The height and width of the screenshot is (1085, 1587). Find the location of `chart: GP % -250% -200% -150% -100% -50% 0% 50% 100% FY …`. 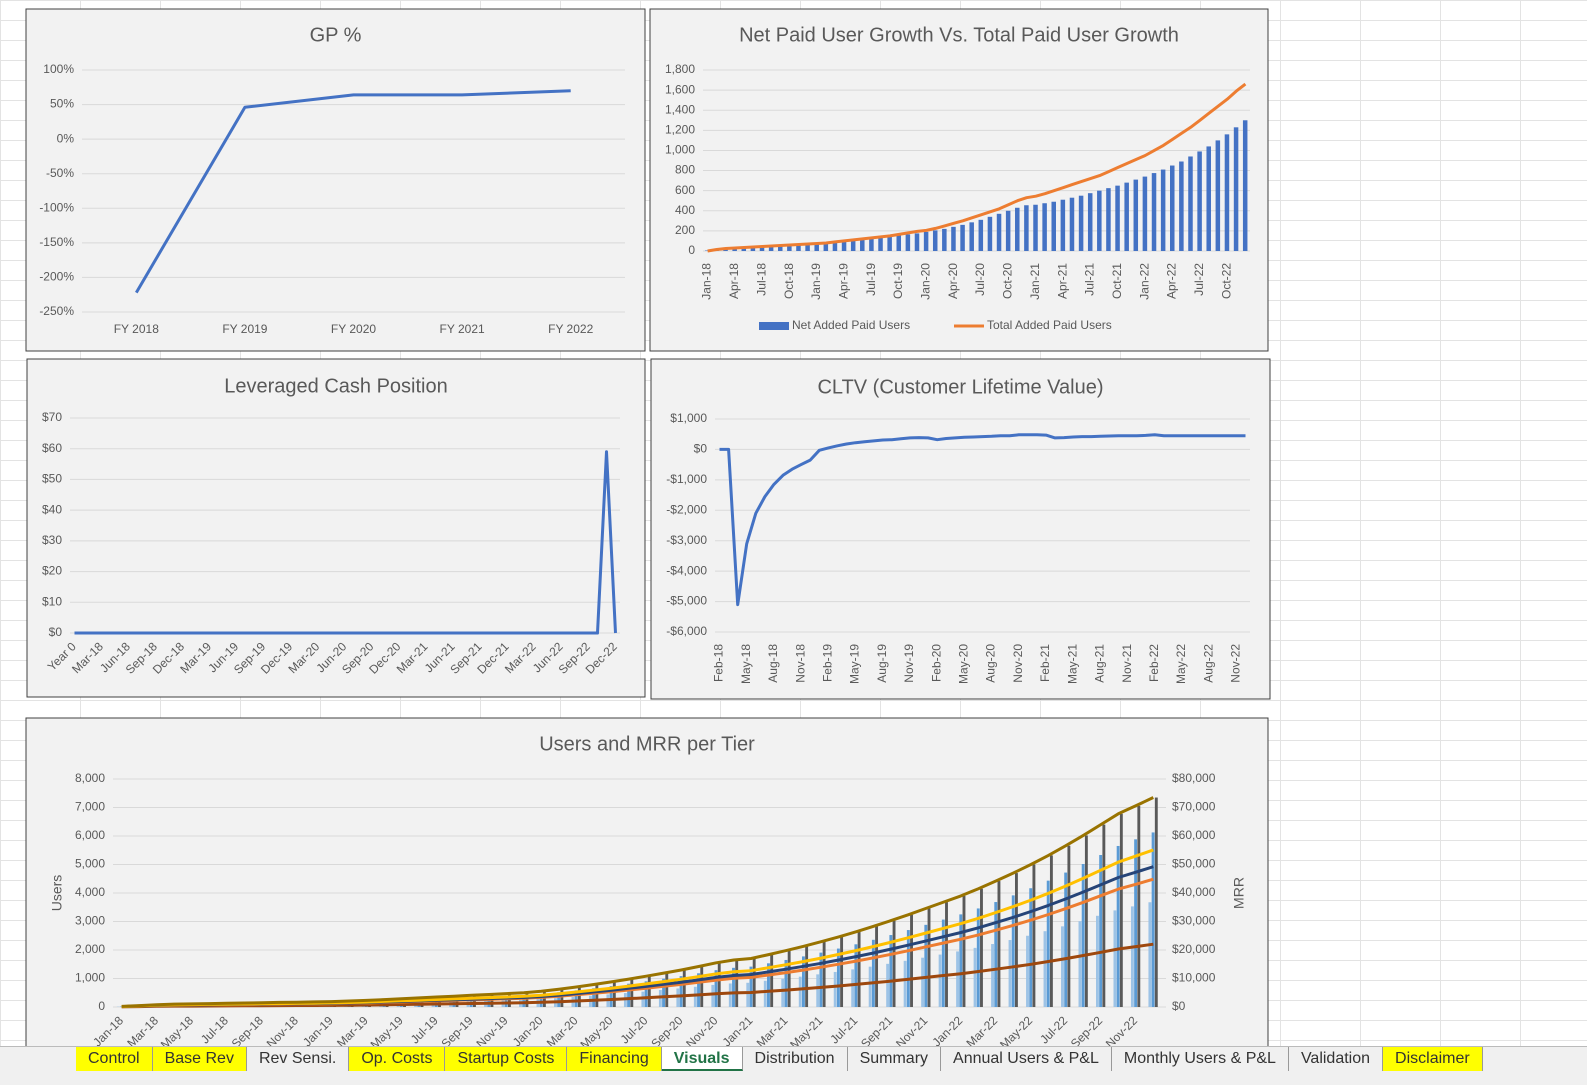

chart: GP % -250% -200% -150% -100% -50% 0% 50% 100% FY … is located at coordinates (335, 180).